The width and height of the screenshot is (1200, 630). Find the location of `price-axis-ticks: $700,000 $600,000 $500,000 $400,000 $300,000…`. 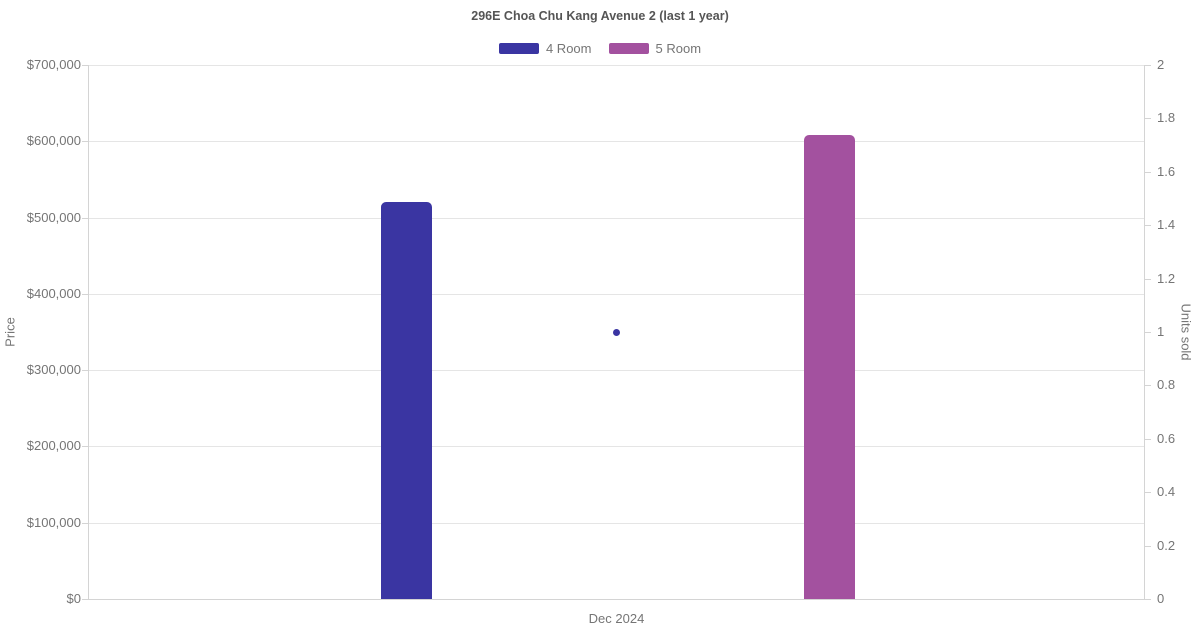

price-axis-ticks: $700,000 $600,000 $500,000 $400,000 $300,000… is located at coordinates (40, 331).